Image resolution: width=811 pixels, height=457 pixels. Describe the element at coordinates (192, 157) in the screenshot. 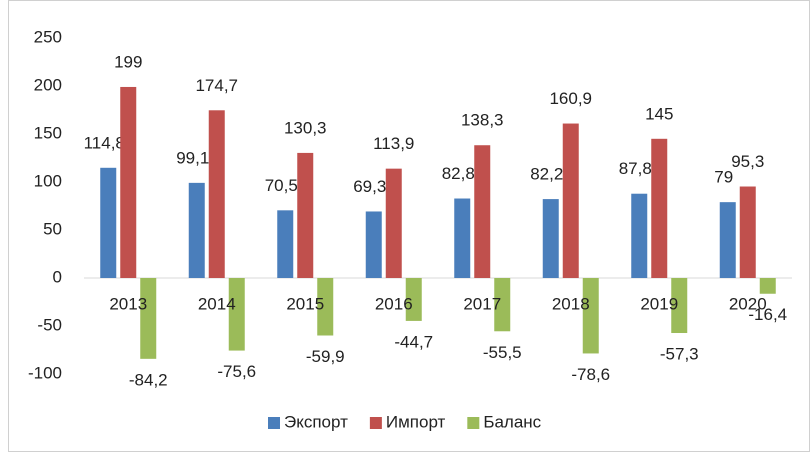

I see `data-label: 99,1` at that location.